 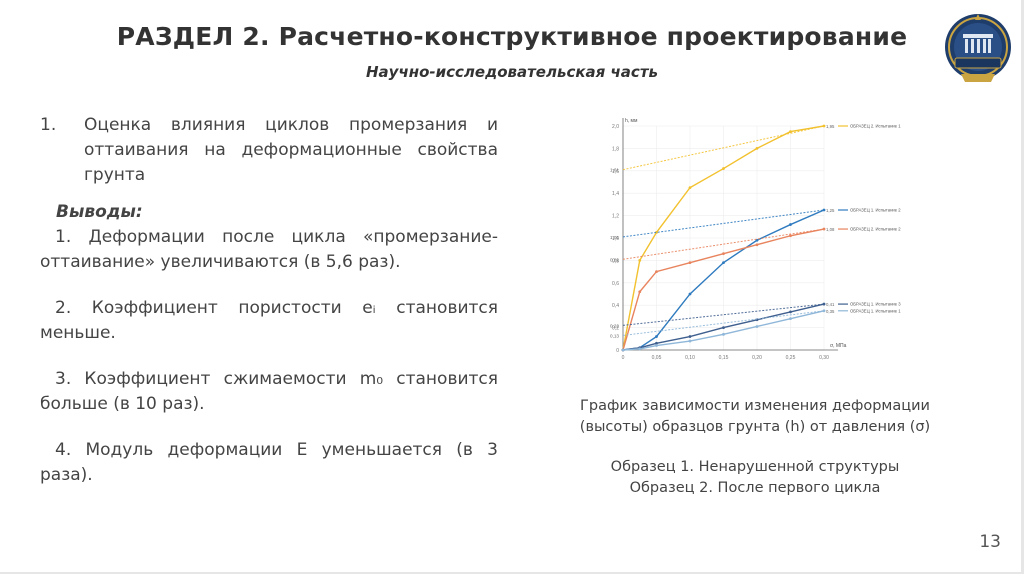 I want to click on chart-caption-line-1: График зависимости изменения деформации, so click(x=755, y=406).